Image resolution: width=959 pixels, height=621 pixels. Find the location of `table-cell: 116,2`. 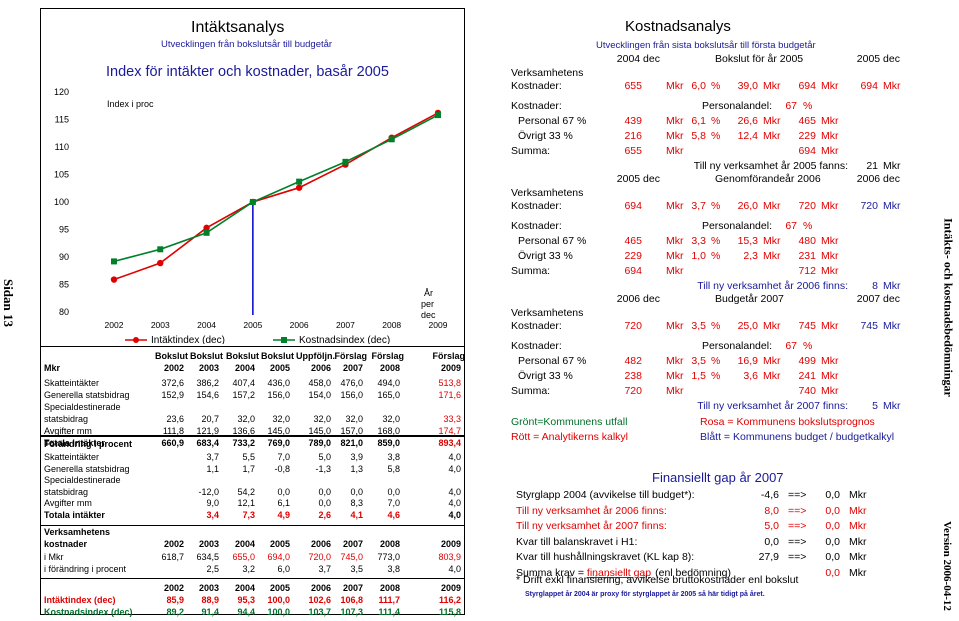

table-cell: 116,2 is located at coordinates (449, 600).